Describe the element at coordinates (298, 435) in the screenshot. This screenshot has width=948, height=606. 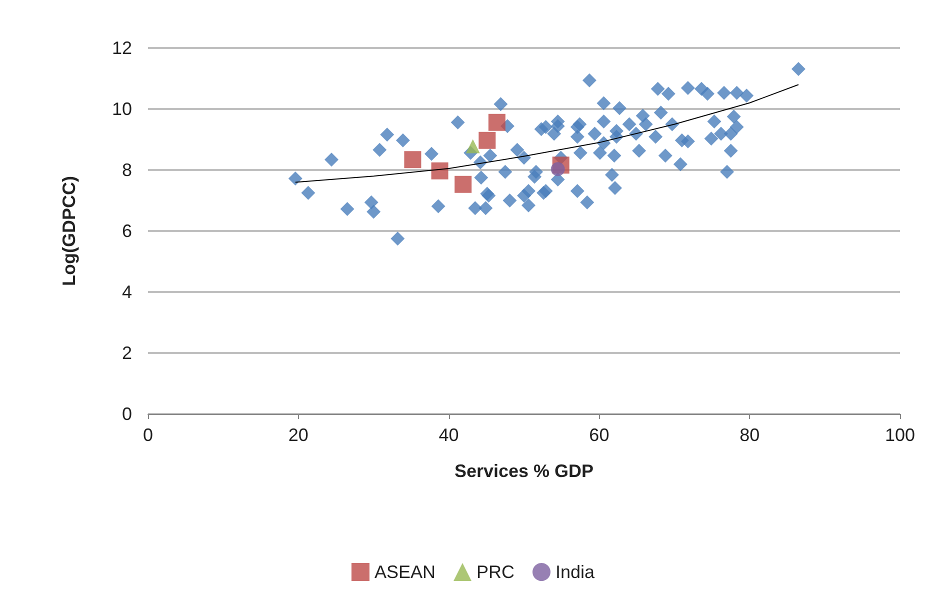
I see `x-tick-label: 20` at that location.